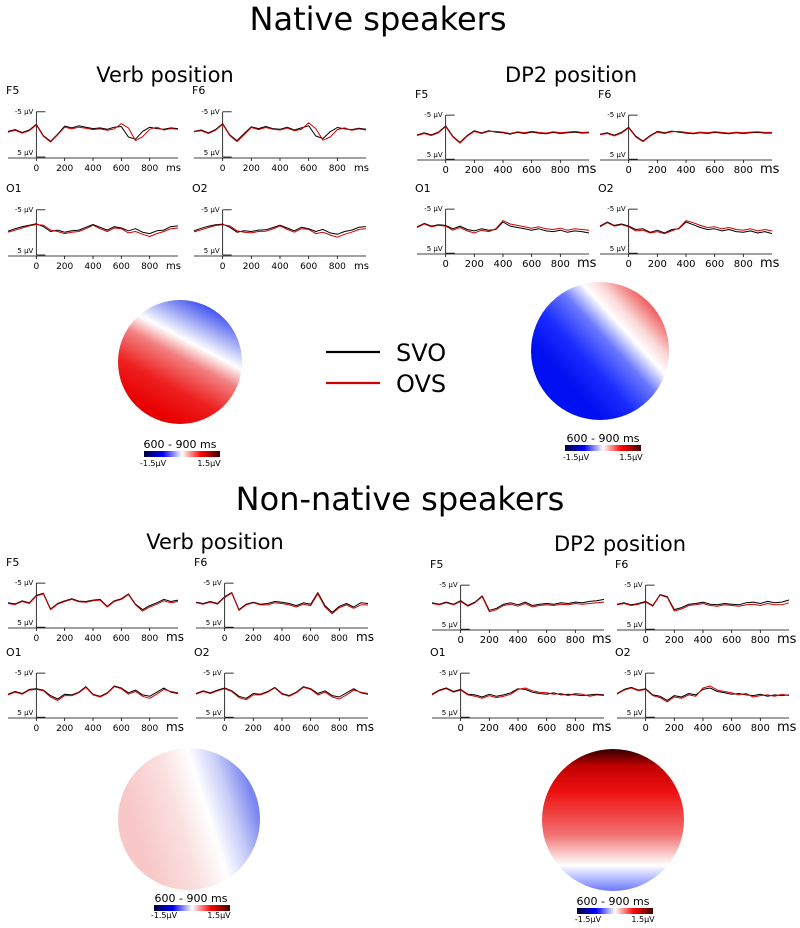  What do you see at coordinates (421, 384) in the screenshot?
I see `legend-ovs-label: OVS` at bounding box center [421, 384].